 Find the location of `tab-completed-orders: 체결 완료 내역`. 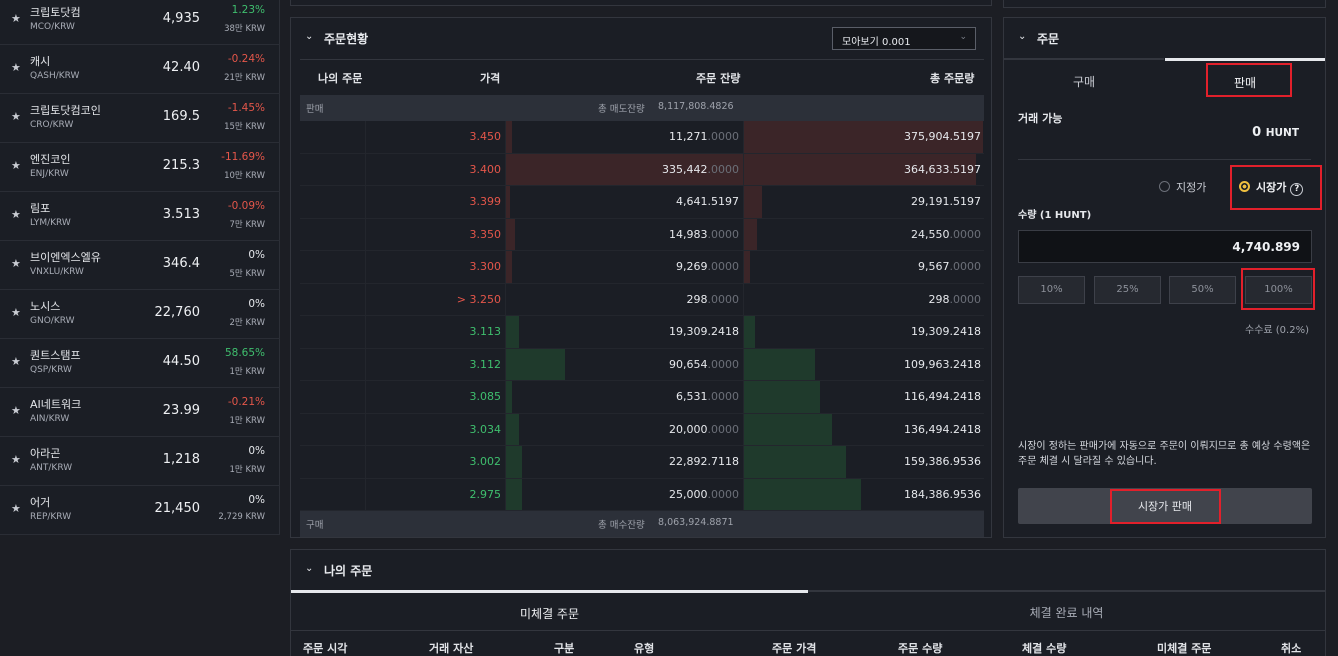

tab-completed-orders: 체결 완료 내역 is located at coordinates (1066, 609).